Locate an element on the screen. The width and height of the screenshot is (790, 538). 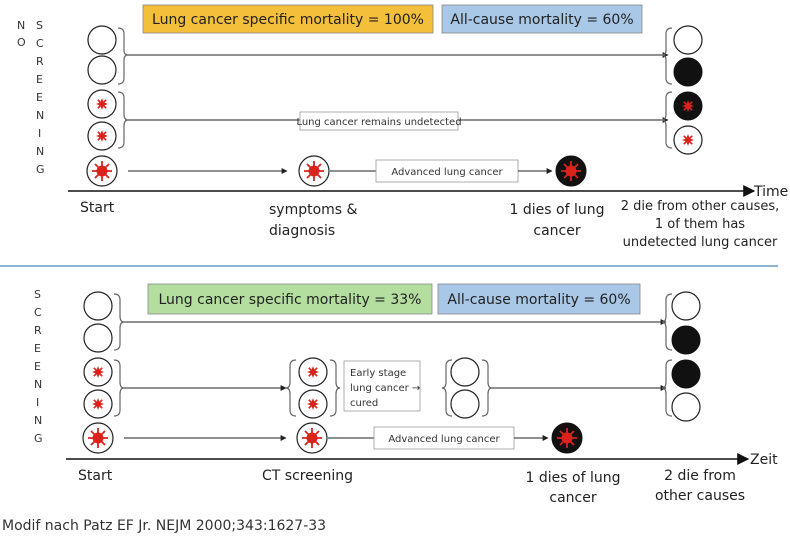
time-axis-label: Time is located at coordinates (770, 192).